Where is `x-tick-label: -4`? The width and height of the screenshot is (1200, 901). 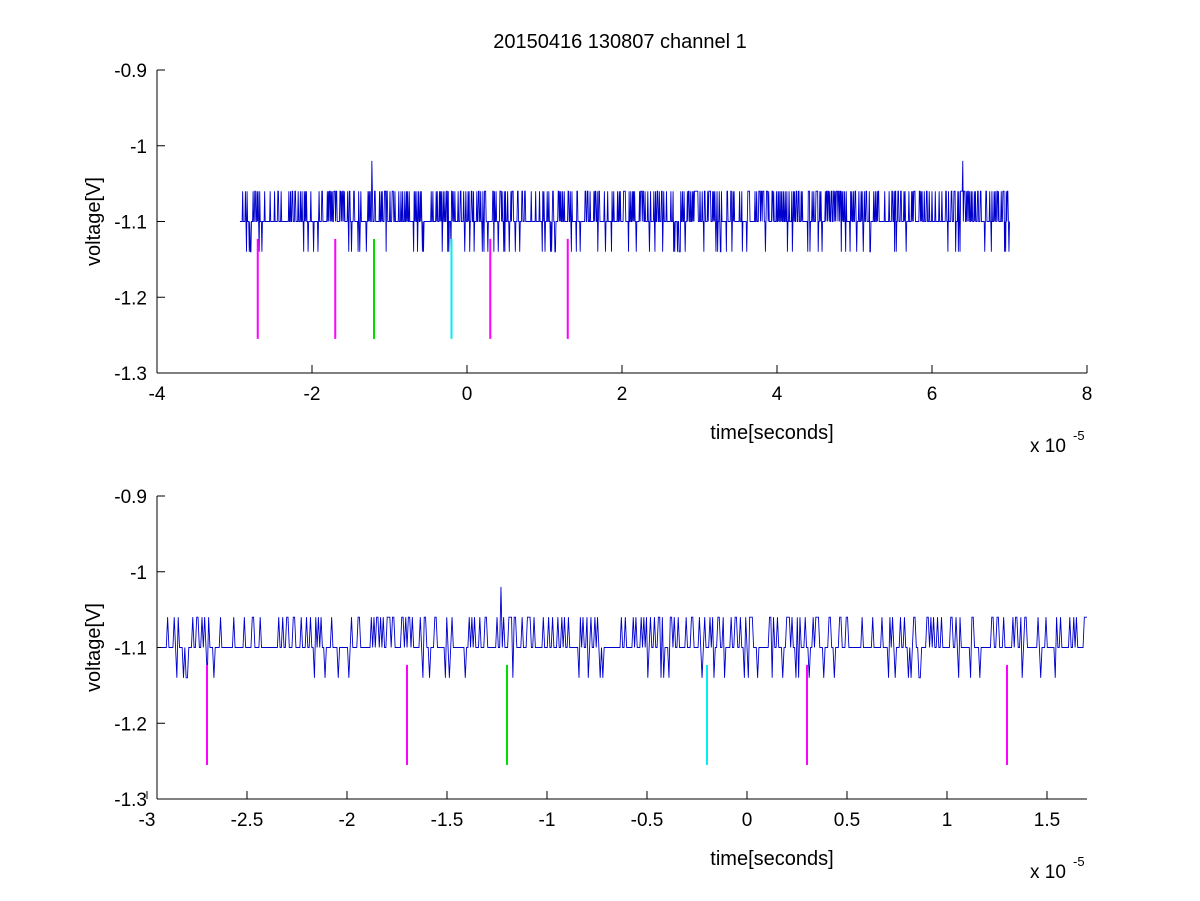 x-tick-label: -4 is located at coordinates (157, 394).